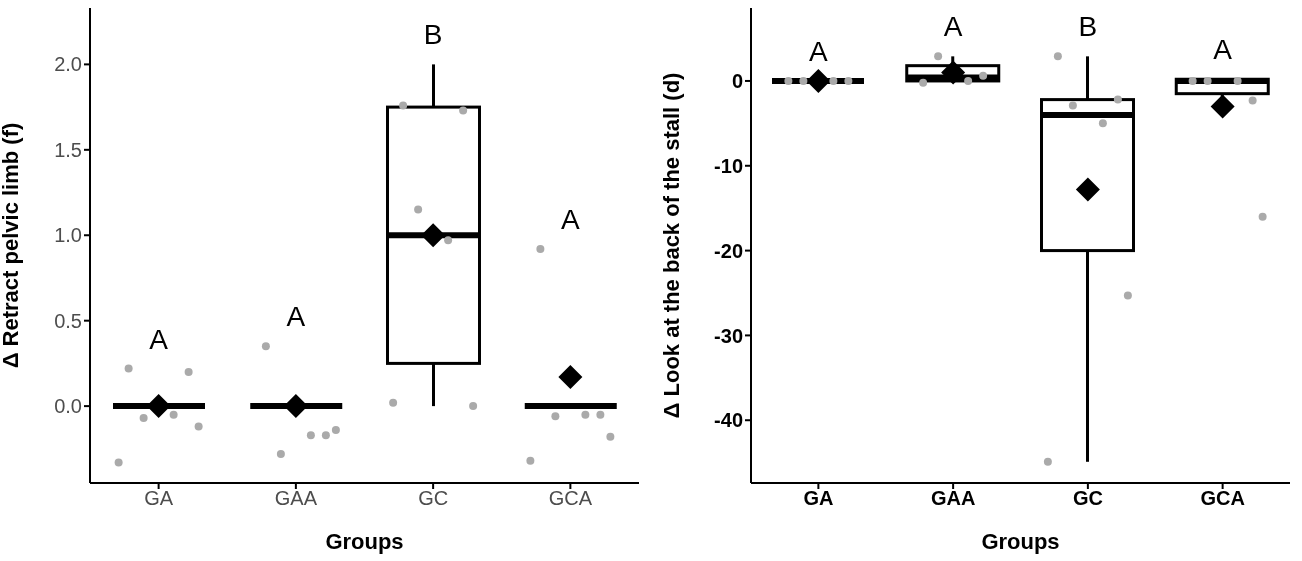 This screenshot has width=1302, height=561. Describe the element at coordinates (68, 406) in the screenshot. I see `y-tick-label: 0.0` at that location.